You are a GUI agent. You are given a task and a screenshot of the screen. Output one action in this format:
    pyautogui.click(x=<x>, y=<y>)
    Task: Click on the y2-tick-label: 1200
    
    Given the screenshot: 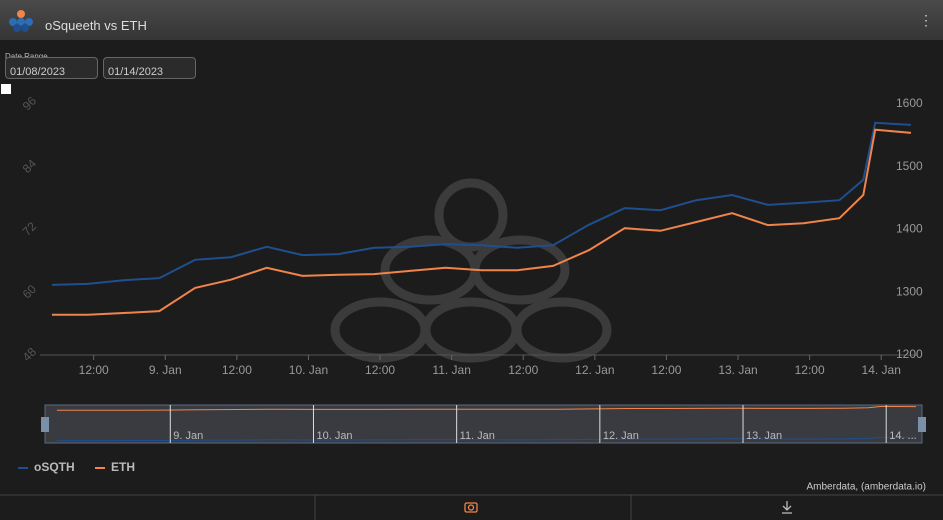 What is the action you would take?
    pyautogui.click(x=909, y=354)
    